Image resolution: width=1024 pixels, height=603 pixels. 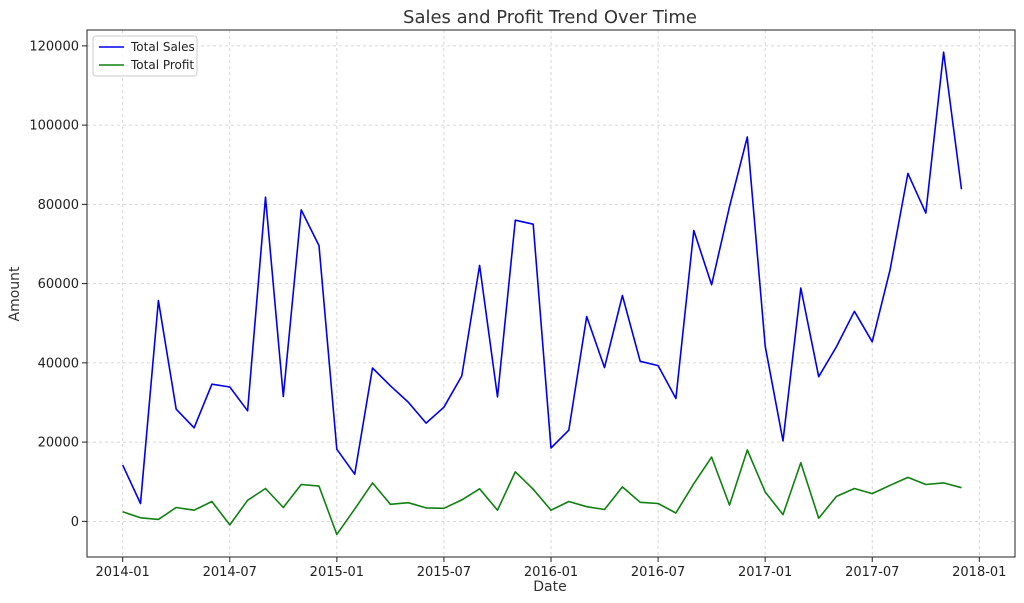 I want to click on y-tick-label: 20000, so click(x=58, y=443).